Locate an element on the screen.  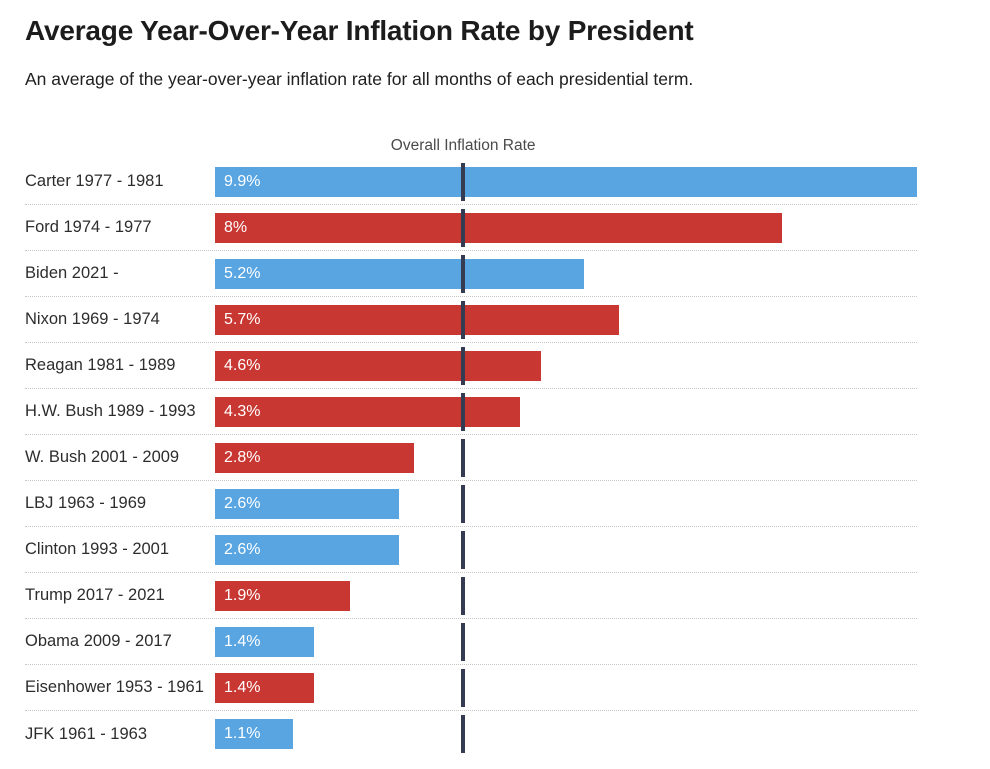
bar-track: 5.2% is located at coordinates (566, 273).